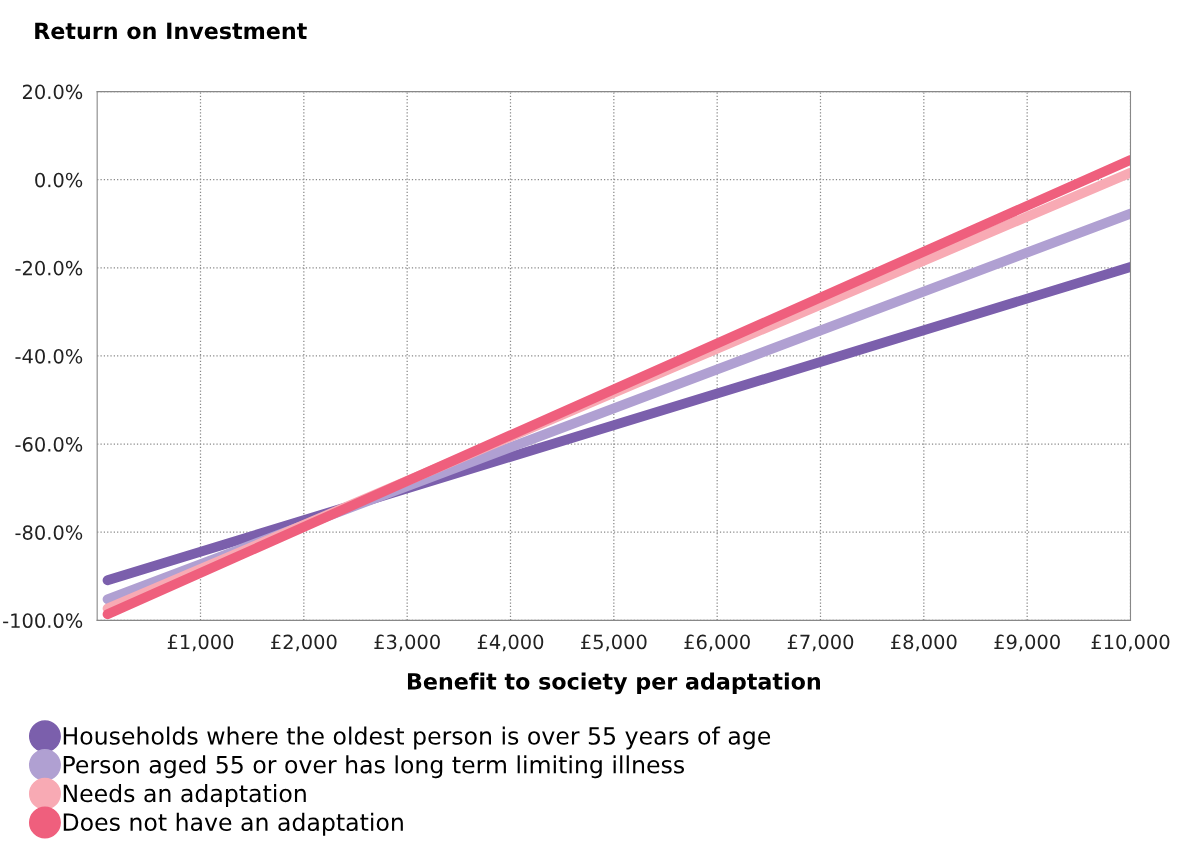  I want to click on x-tick-label: £7,000, so click(820, 643).